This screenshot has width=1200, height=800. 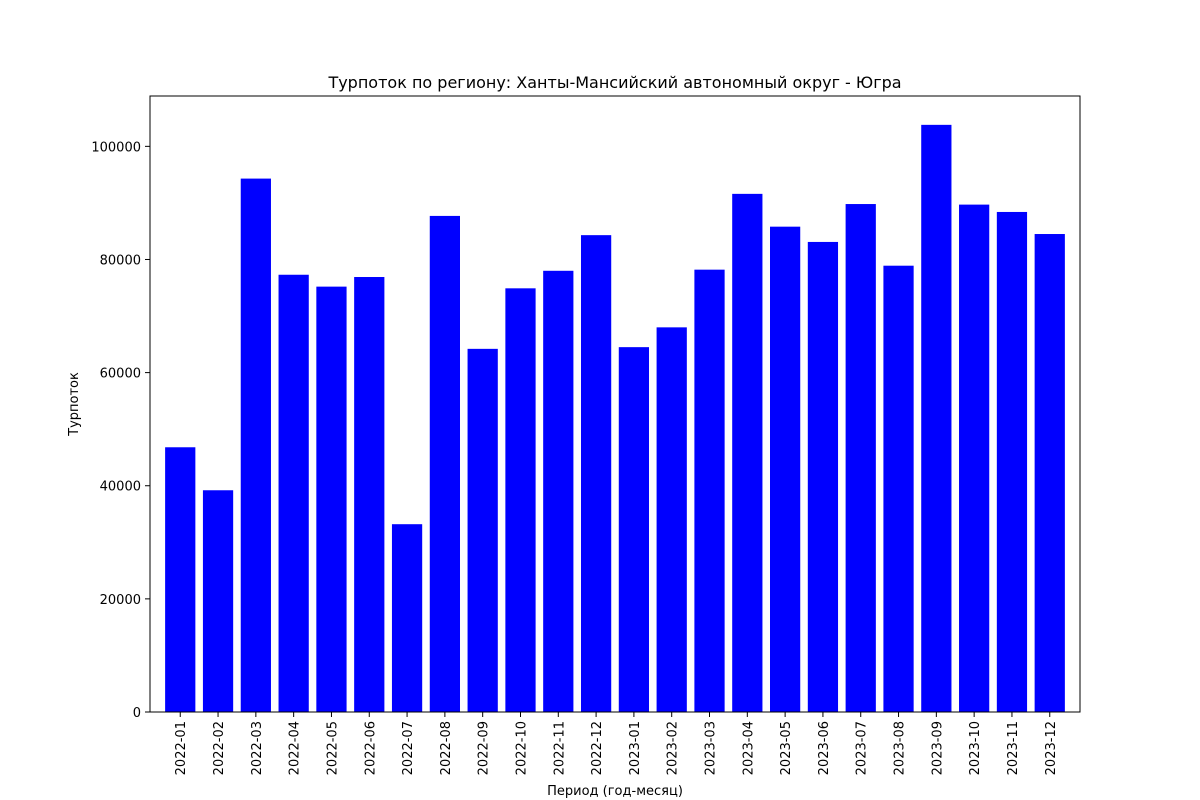 I want to click on x-tick-label: 2023-04, so click(x=748, y=748).